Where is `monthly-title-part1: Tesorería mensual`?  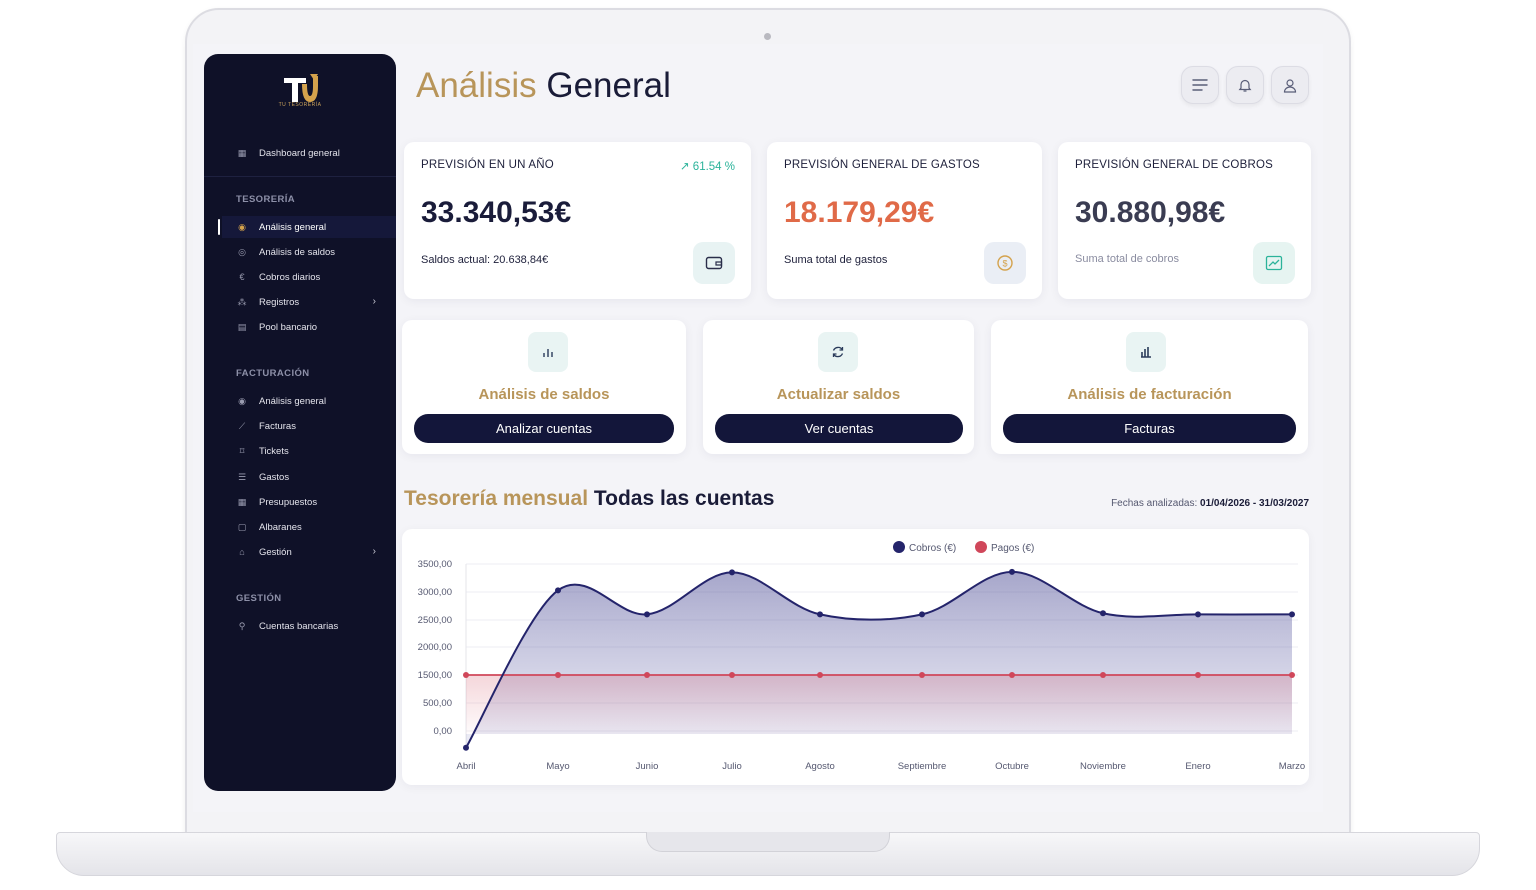
monthly-title-part1: Tesorería mensual is located at coordinates (496, 498).